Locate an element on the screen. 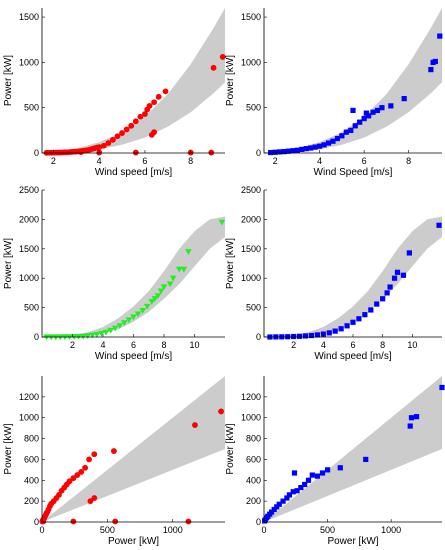 The image size is (445, 550). x-tick-label: 6 is located at coordinates (364, 161).